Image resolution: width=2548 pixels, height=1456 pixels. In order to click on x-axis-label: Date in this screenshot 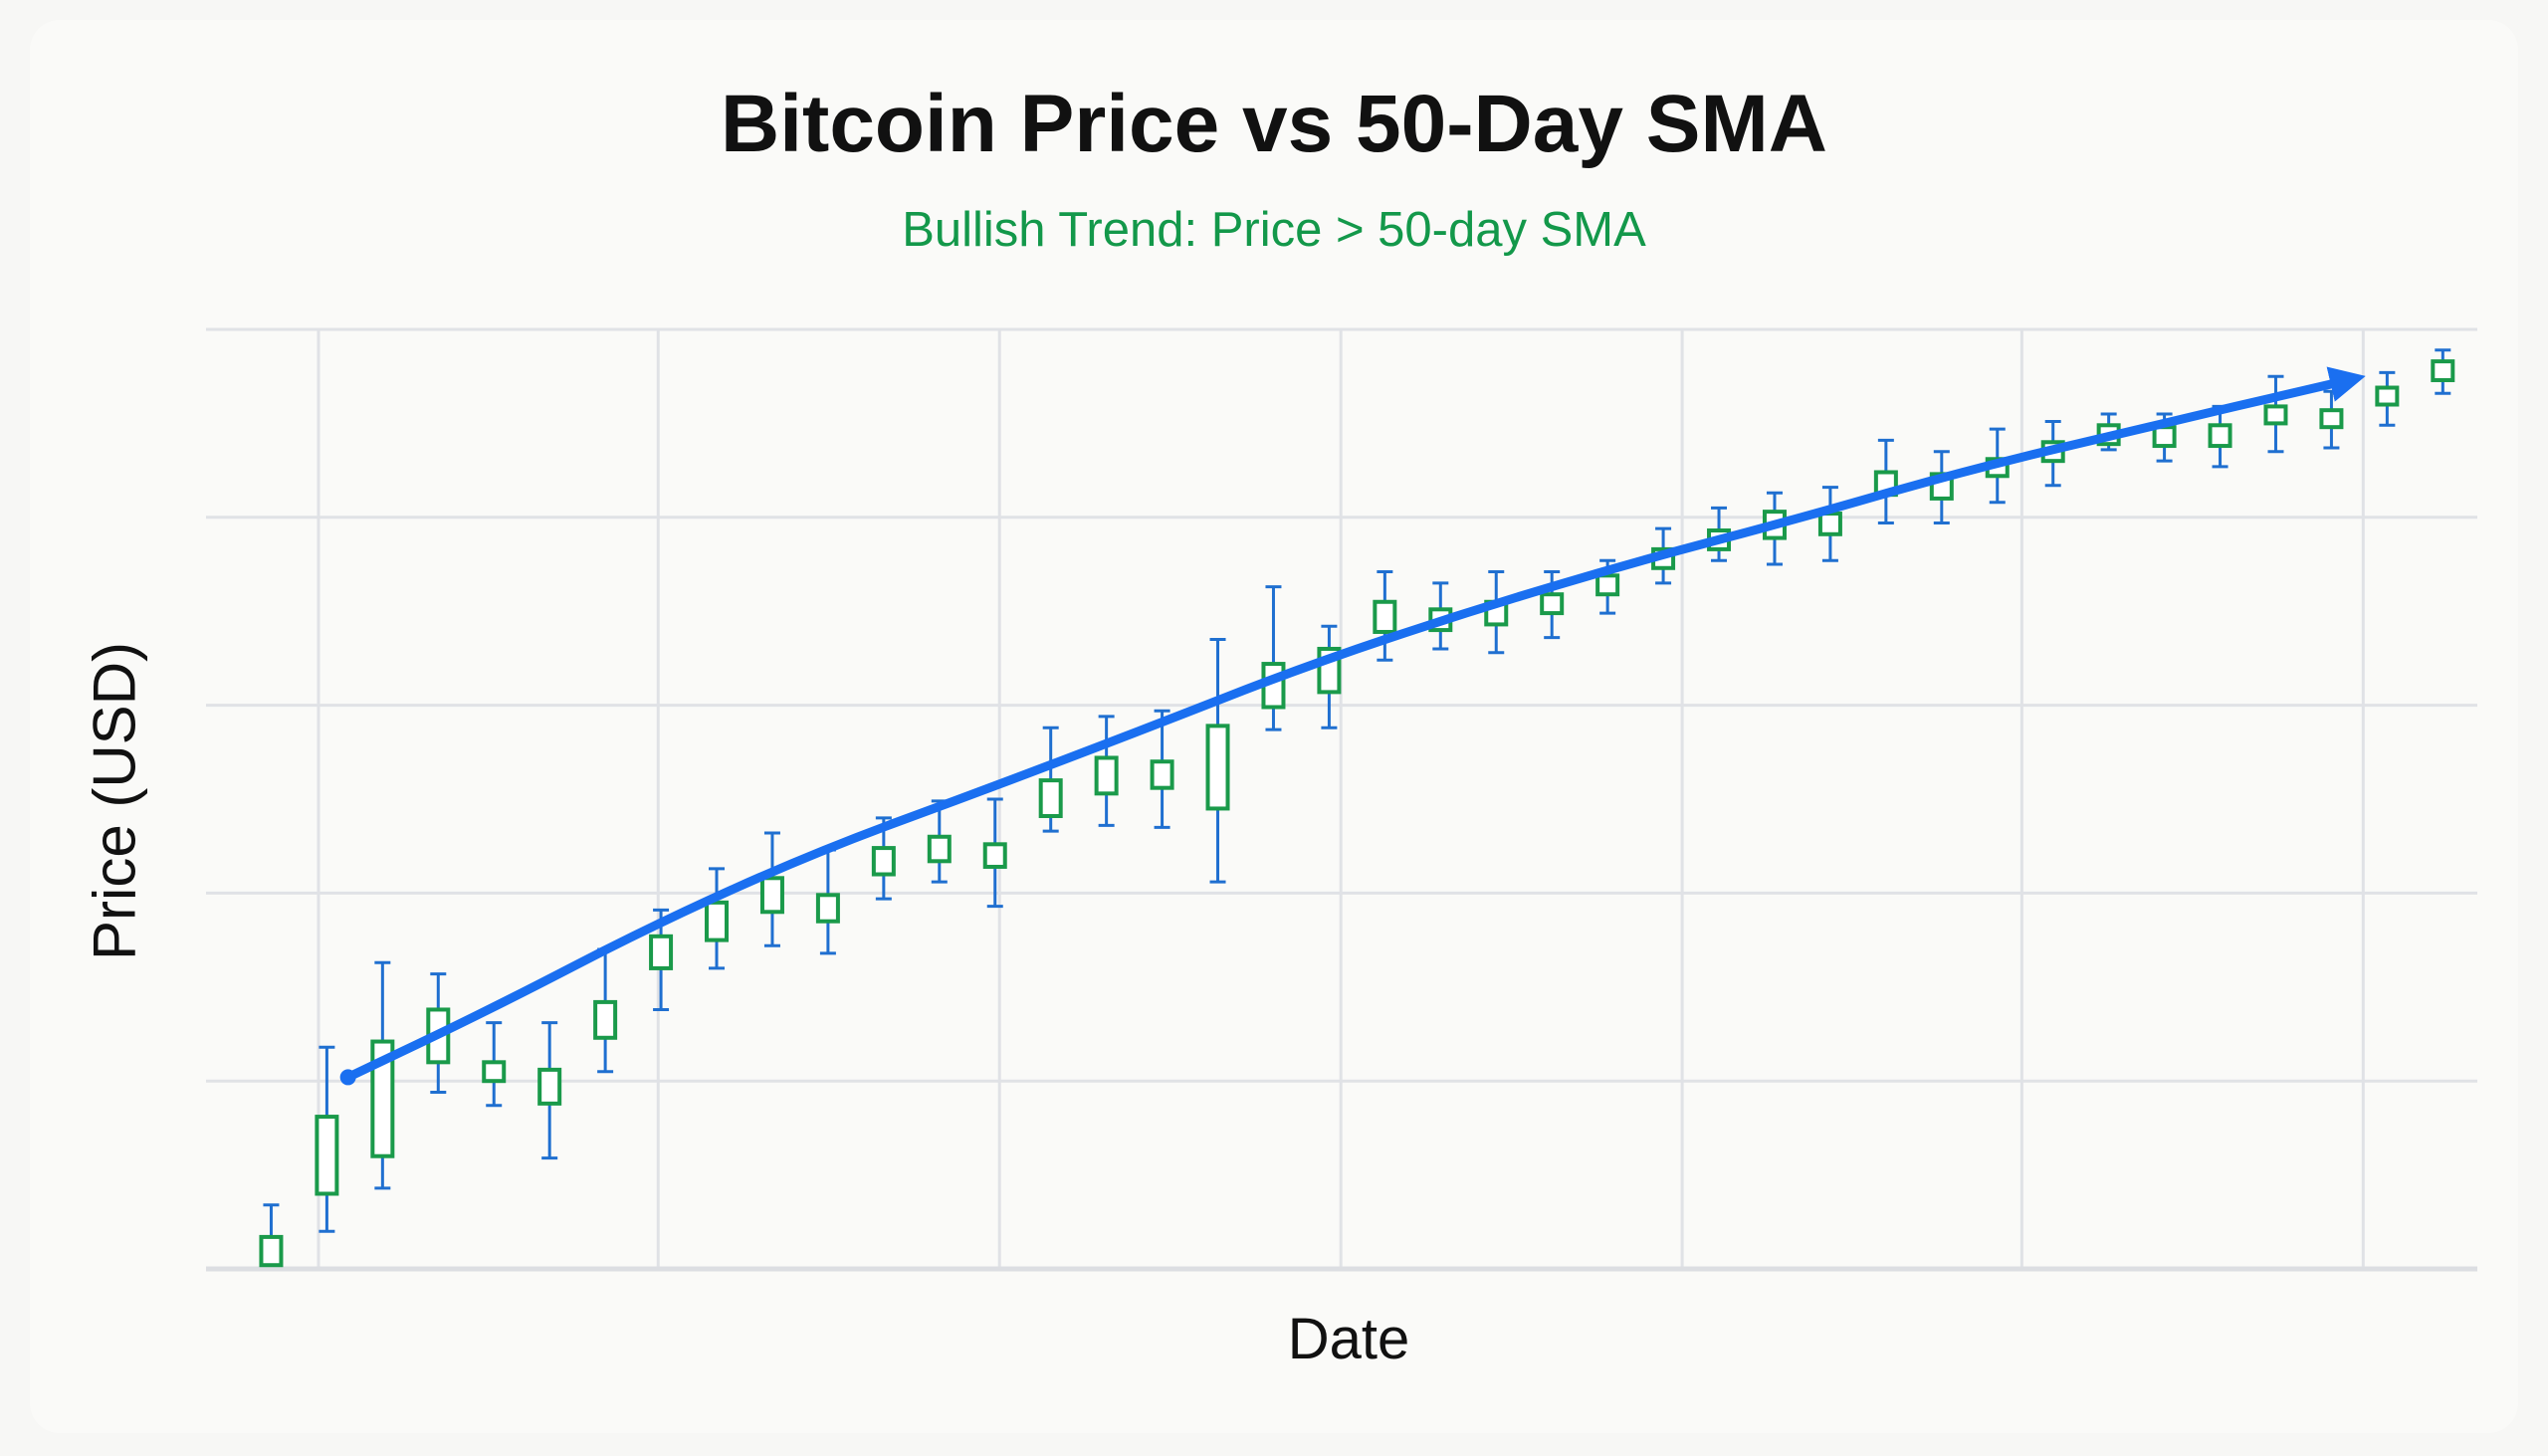, I will do `click(1348, 1339)`.